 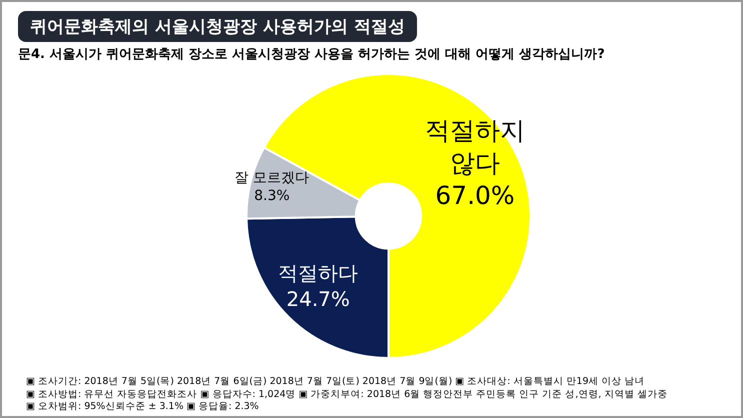 I want to click on chart-title: 퀴어문화축제의 서울시청광장 사용허가의 적절성, so click(x=217, y=26).